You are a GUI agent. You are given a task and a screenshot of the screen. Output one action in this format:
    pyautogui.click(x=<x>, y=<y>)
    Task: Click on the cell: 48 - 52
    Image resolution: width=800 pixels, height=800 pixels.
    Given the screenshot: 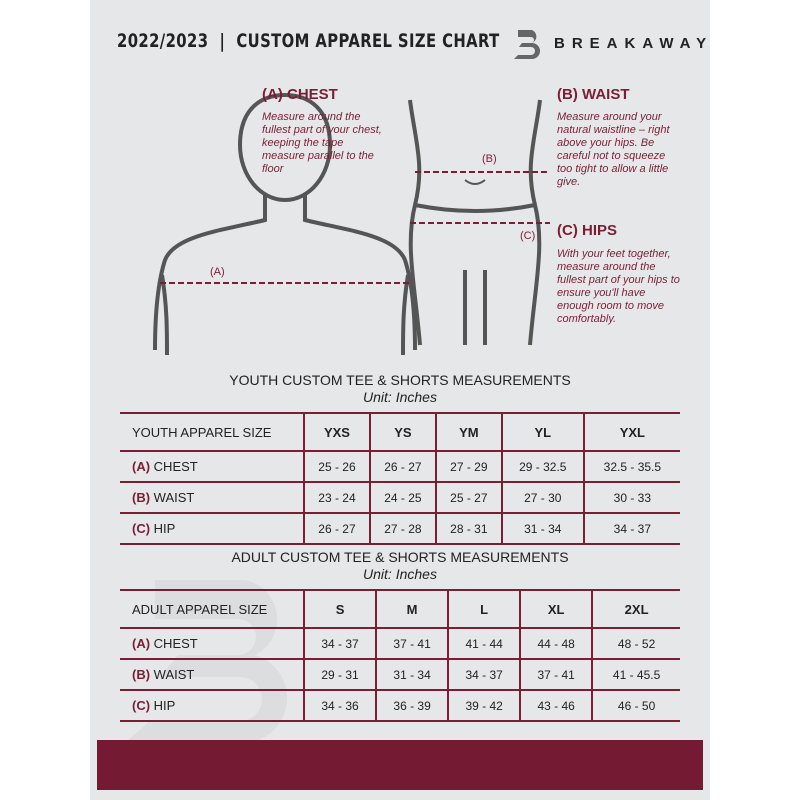 What is the action you would take?
    pyautogui.click(x=635, y=644)
    